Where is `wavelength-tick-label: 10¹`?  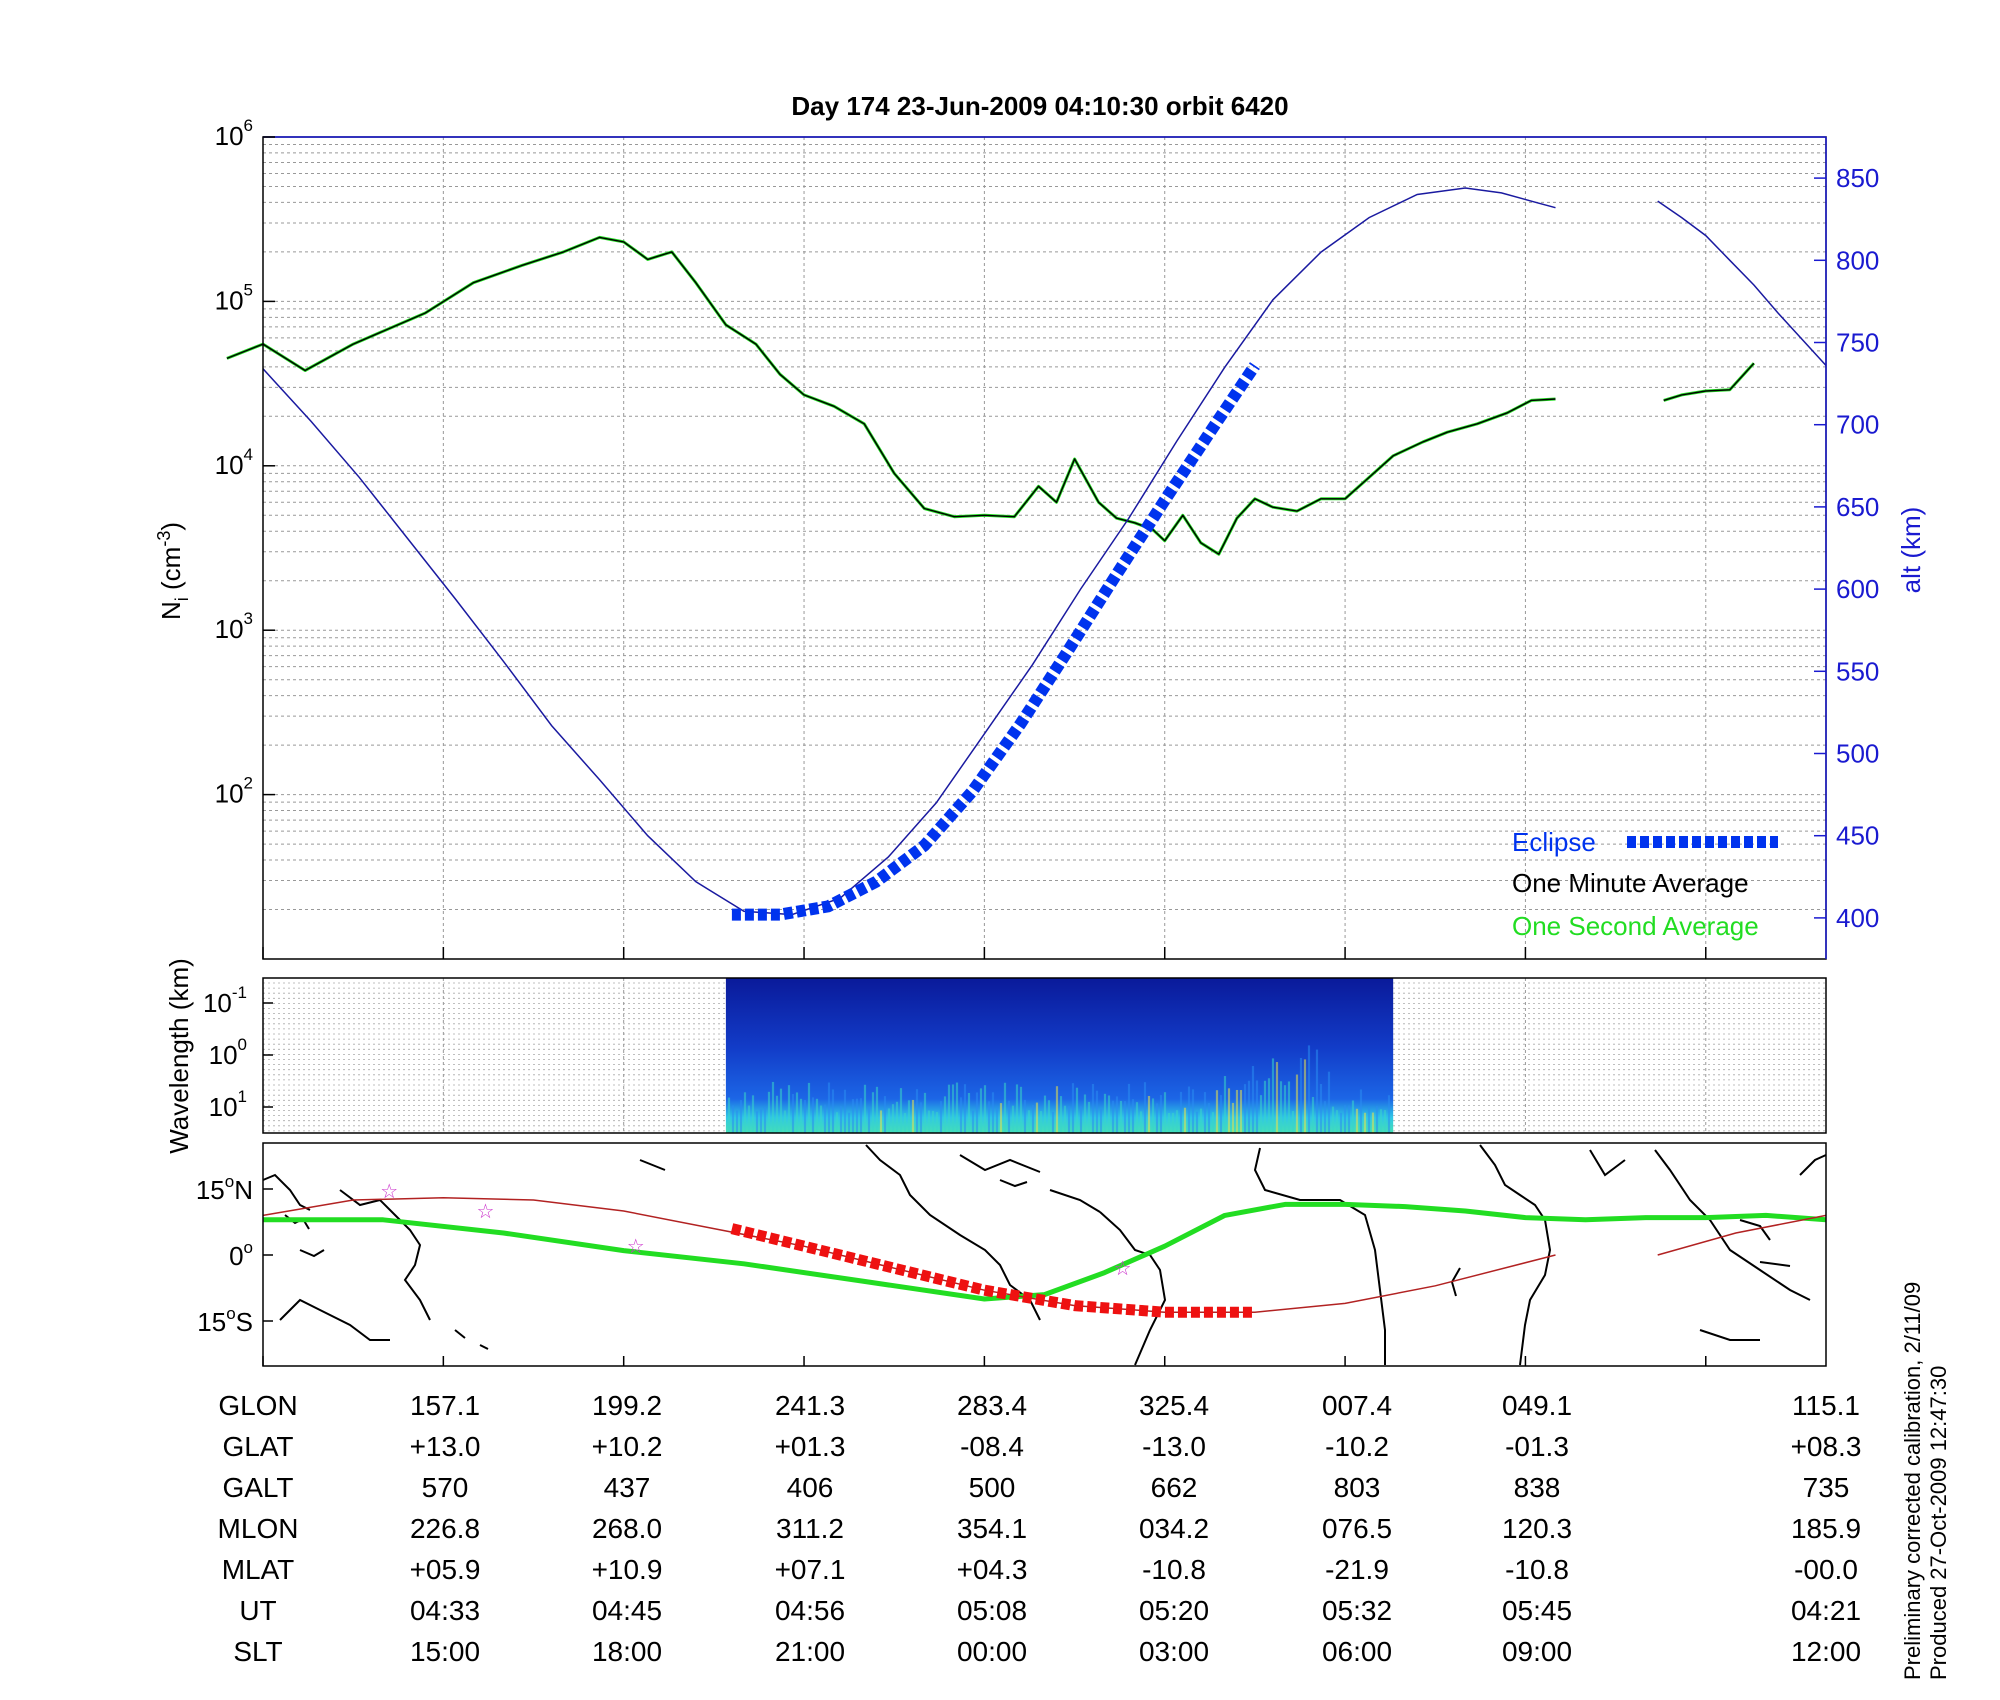 wavelength-tick-label: 10¹ is located at coordinates (228, 1104).